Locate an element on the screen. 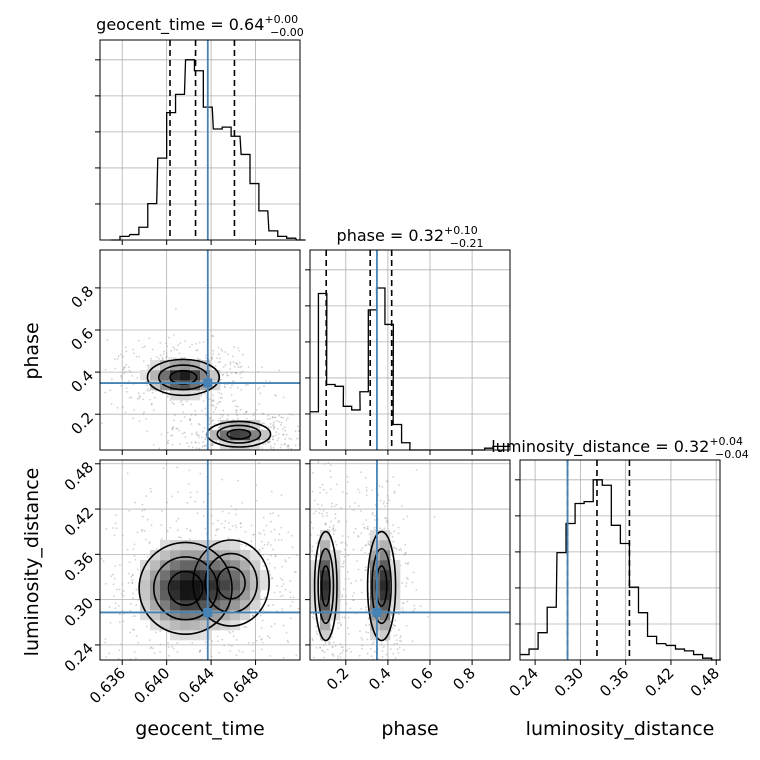 This screenshot has height=760, width=760. tick-marks is located at coordinates (176, 564).